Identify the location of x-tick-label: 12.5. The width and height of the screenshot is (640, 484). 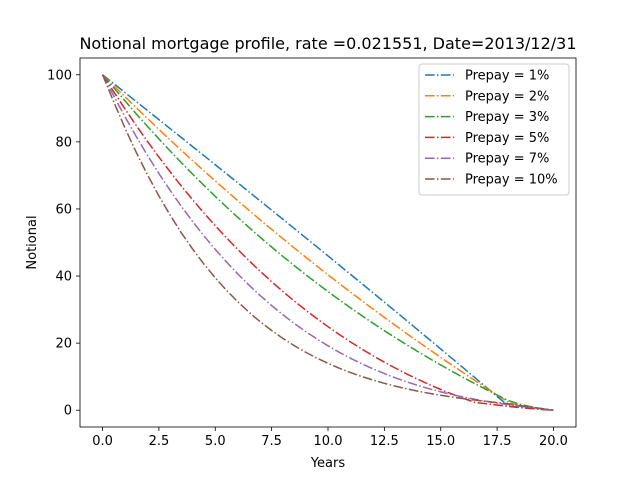
(384, 441).